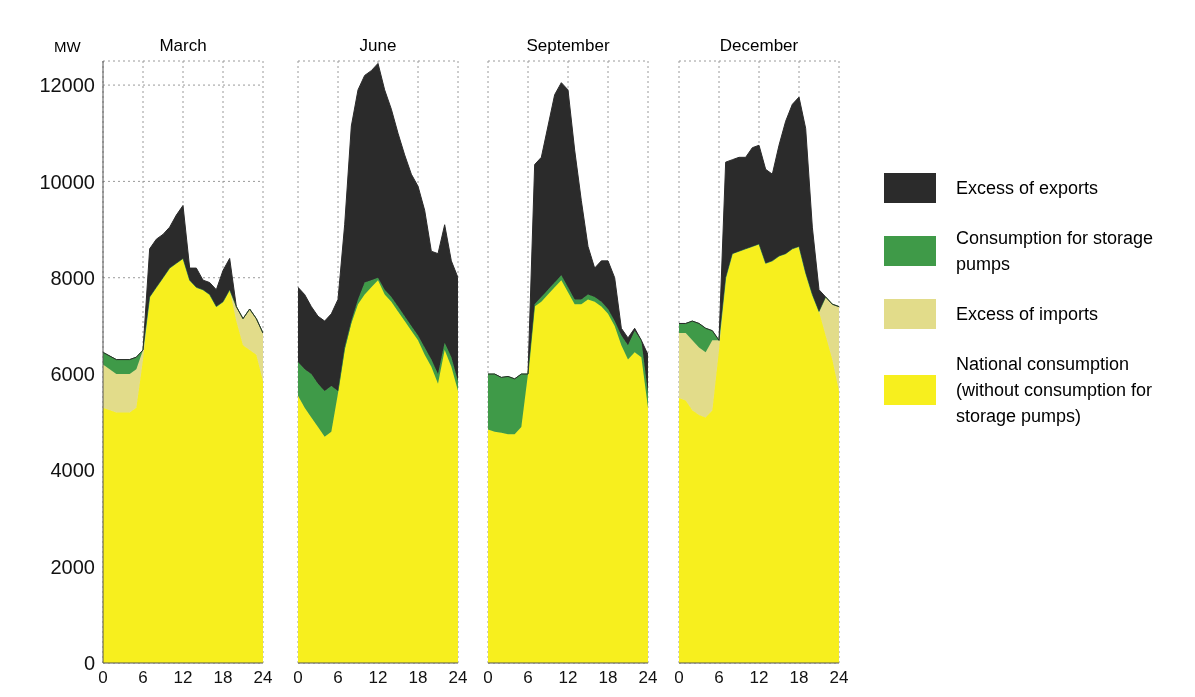 The height and width of the screenshot is (697, 1195). What do you see at coordinates (67, 181) in the screenshot?
I see `y-tick-label: 10000` at bounding box center [67, 181].